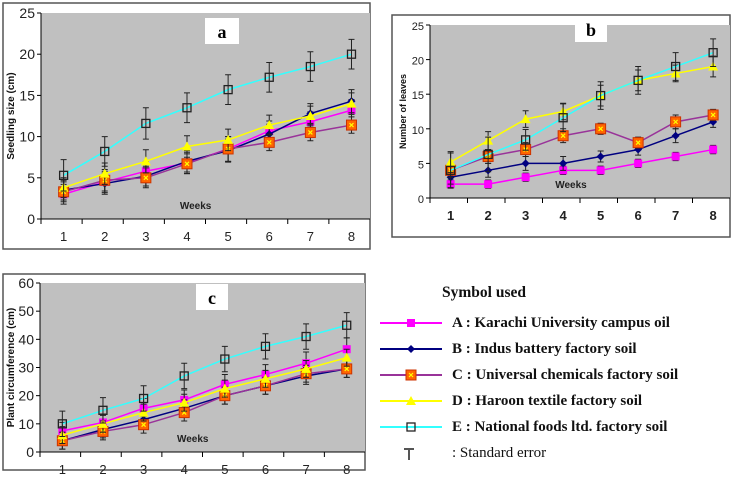  I want to click on legend-item-D: D : Haroon textile factory soil, so click(529, 401).